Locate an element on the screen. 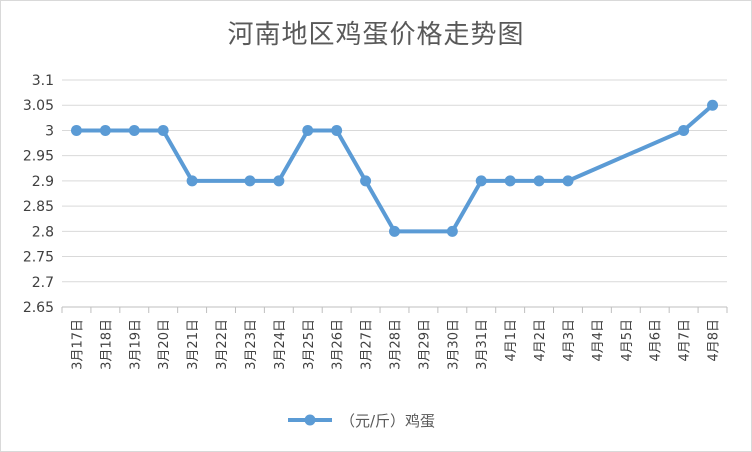 This screenshot has height=452, width=752. x-tick-label: 4月1日 is located at coordinates (511, 340).